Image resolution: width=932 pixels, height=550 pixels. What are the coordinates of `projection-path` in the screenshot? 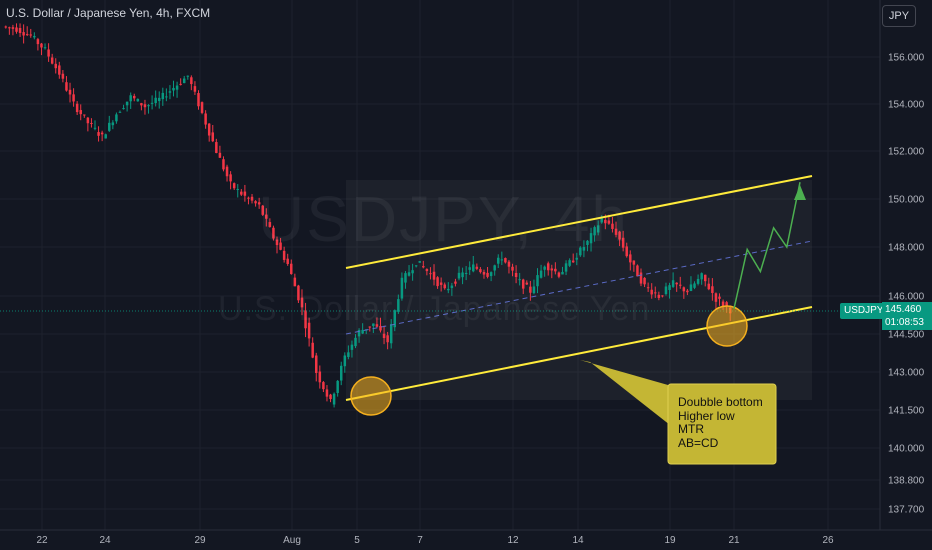 It's located at (767, 245).